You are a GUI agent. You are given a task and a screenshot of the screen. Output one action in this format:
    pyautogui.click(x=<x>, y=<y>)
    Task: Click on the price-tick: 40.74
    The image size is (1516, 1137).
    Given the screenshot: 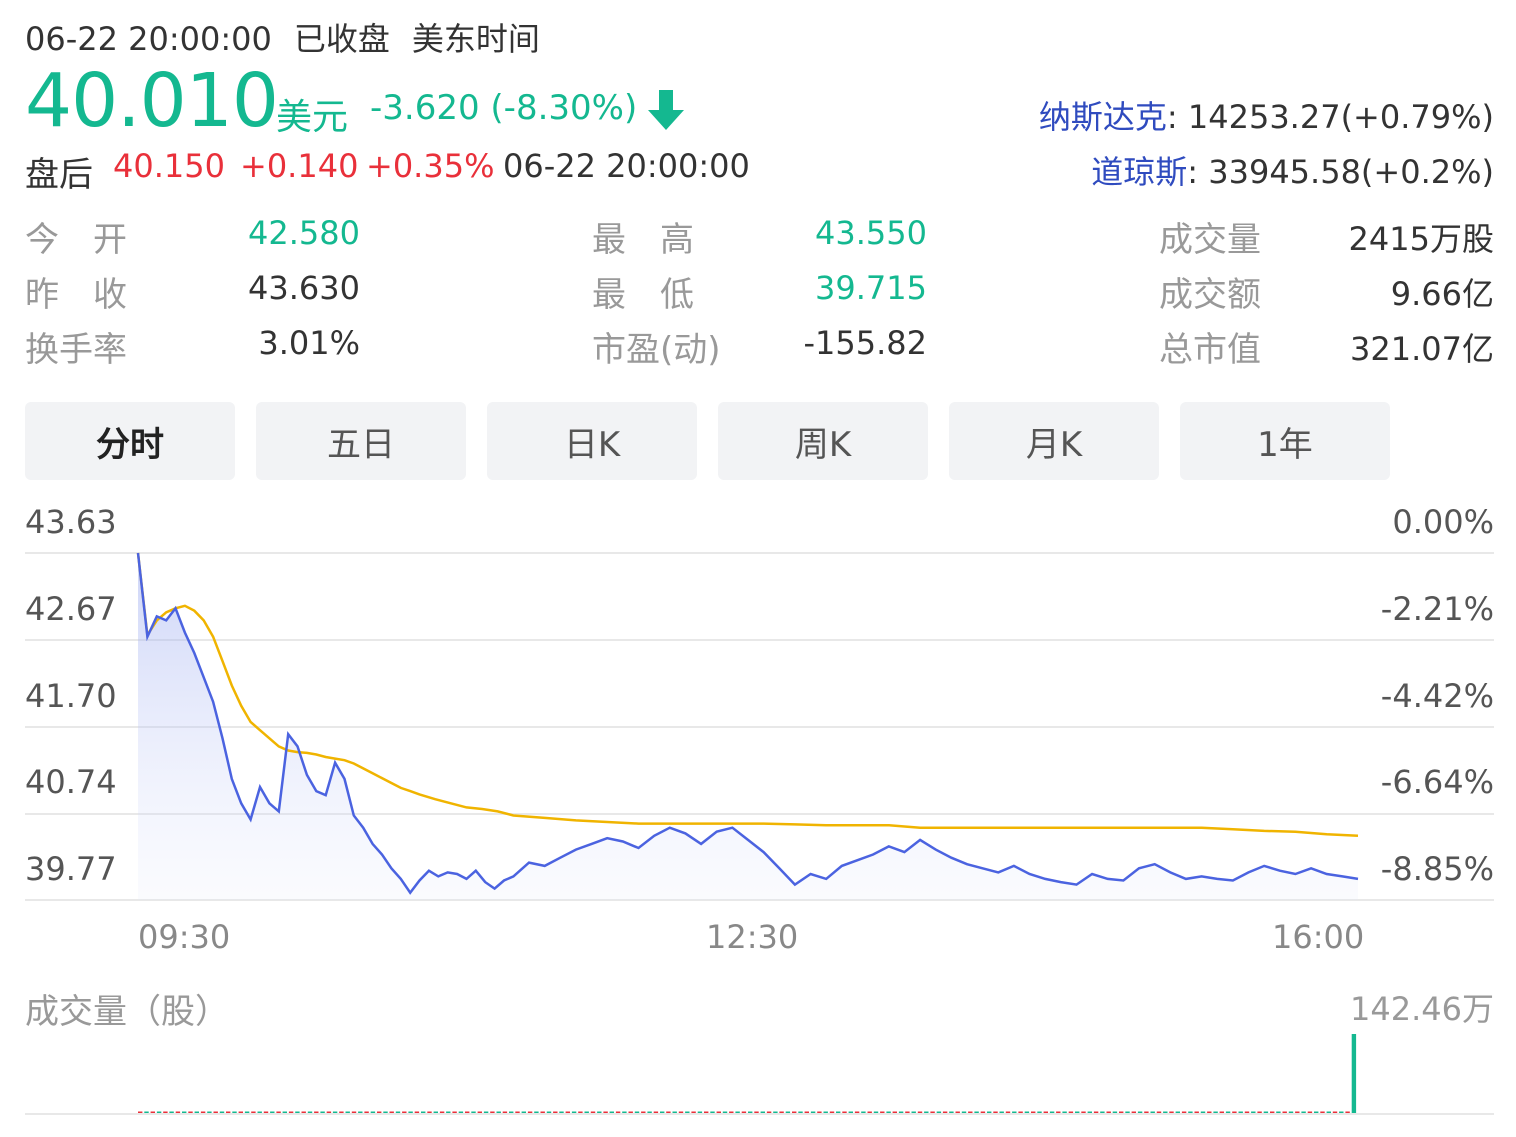 What is the action you would take?
    pyautogui.click(x=71, y=782)
    